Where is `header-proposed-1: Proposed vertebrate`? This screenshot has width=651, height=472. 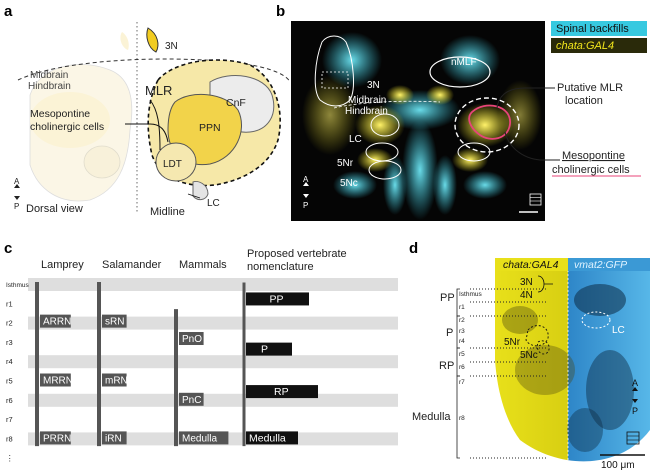
header-proposed-1: Proposed vertebrate is located at coordinates (297, 254).